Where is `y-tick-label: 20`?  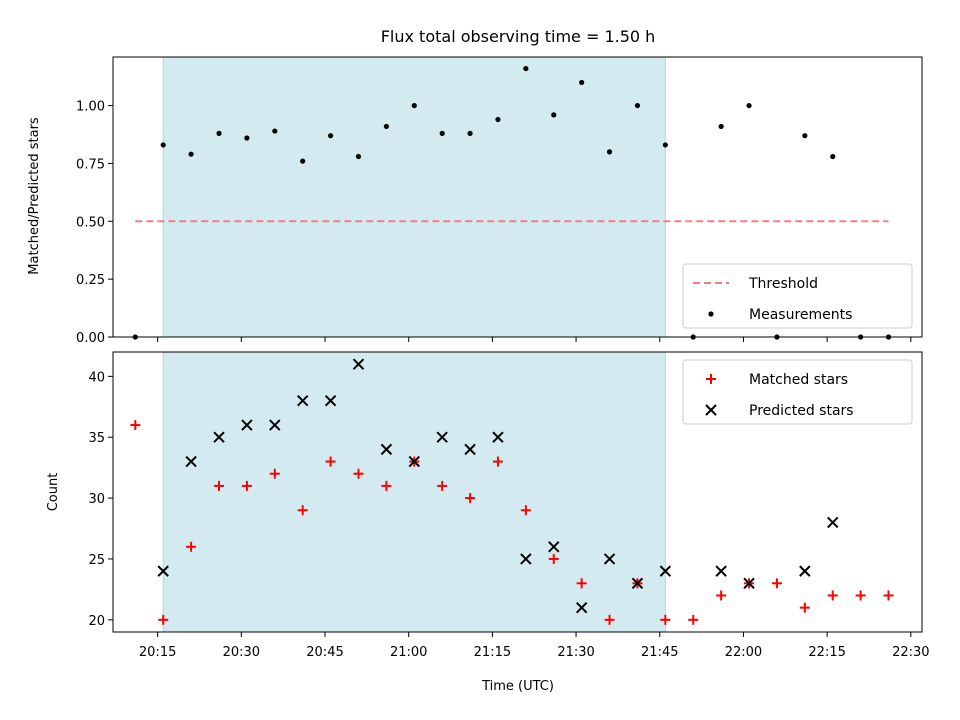
y-tick-label: 20 is located at coordinates (96, 621).